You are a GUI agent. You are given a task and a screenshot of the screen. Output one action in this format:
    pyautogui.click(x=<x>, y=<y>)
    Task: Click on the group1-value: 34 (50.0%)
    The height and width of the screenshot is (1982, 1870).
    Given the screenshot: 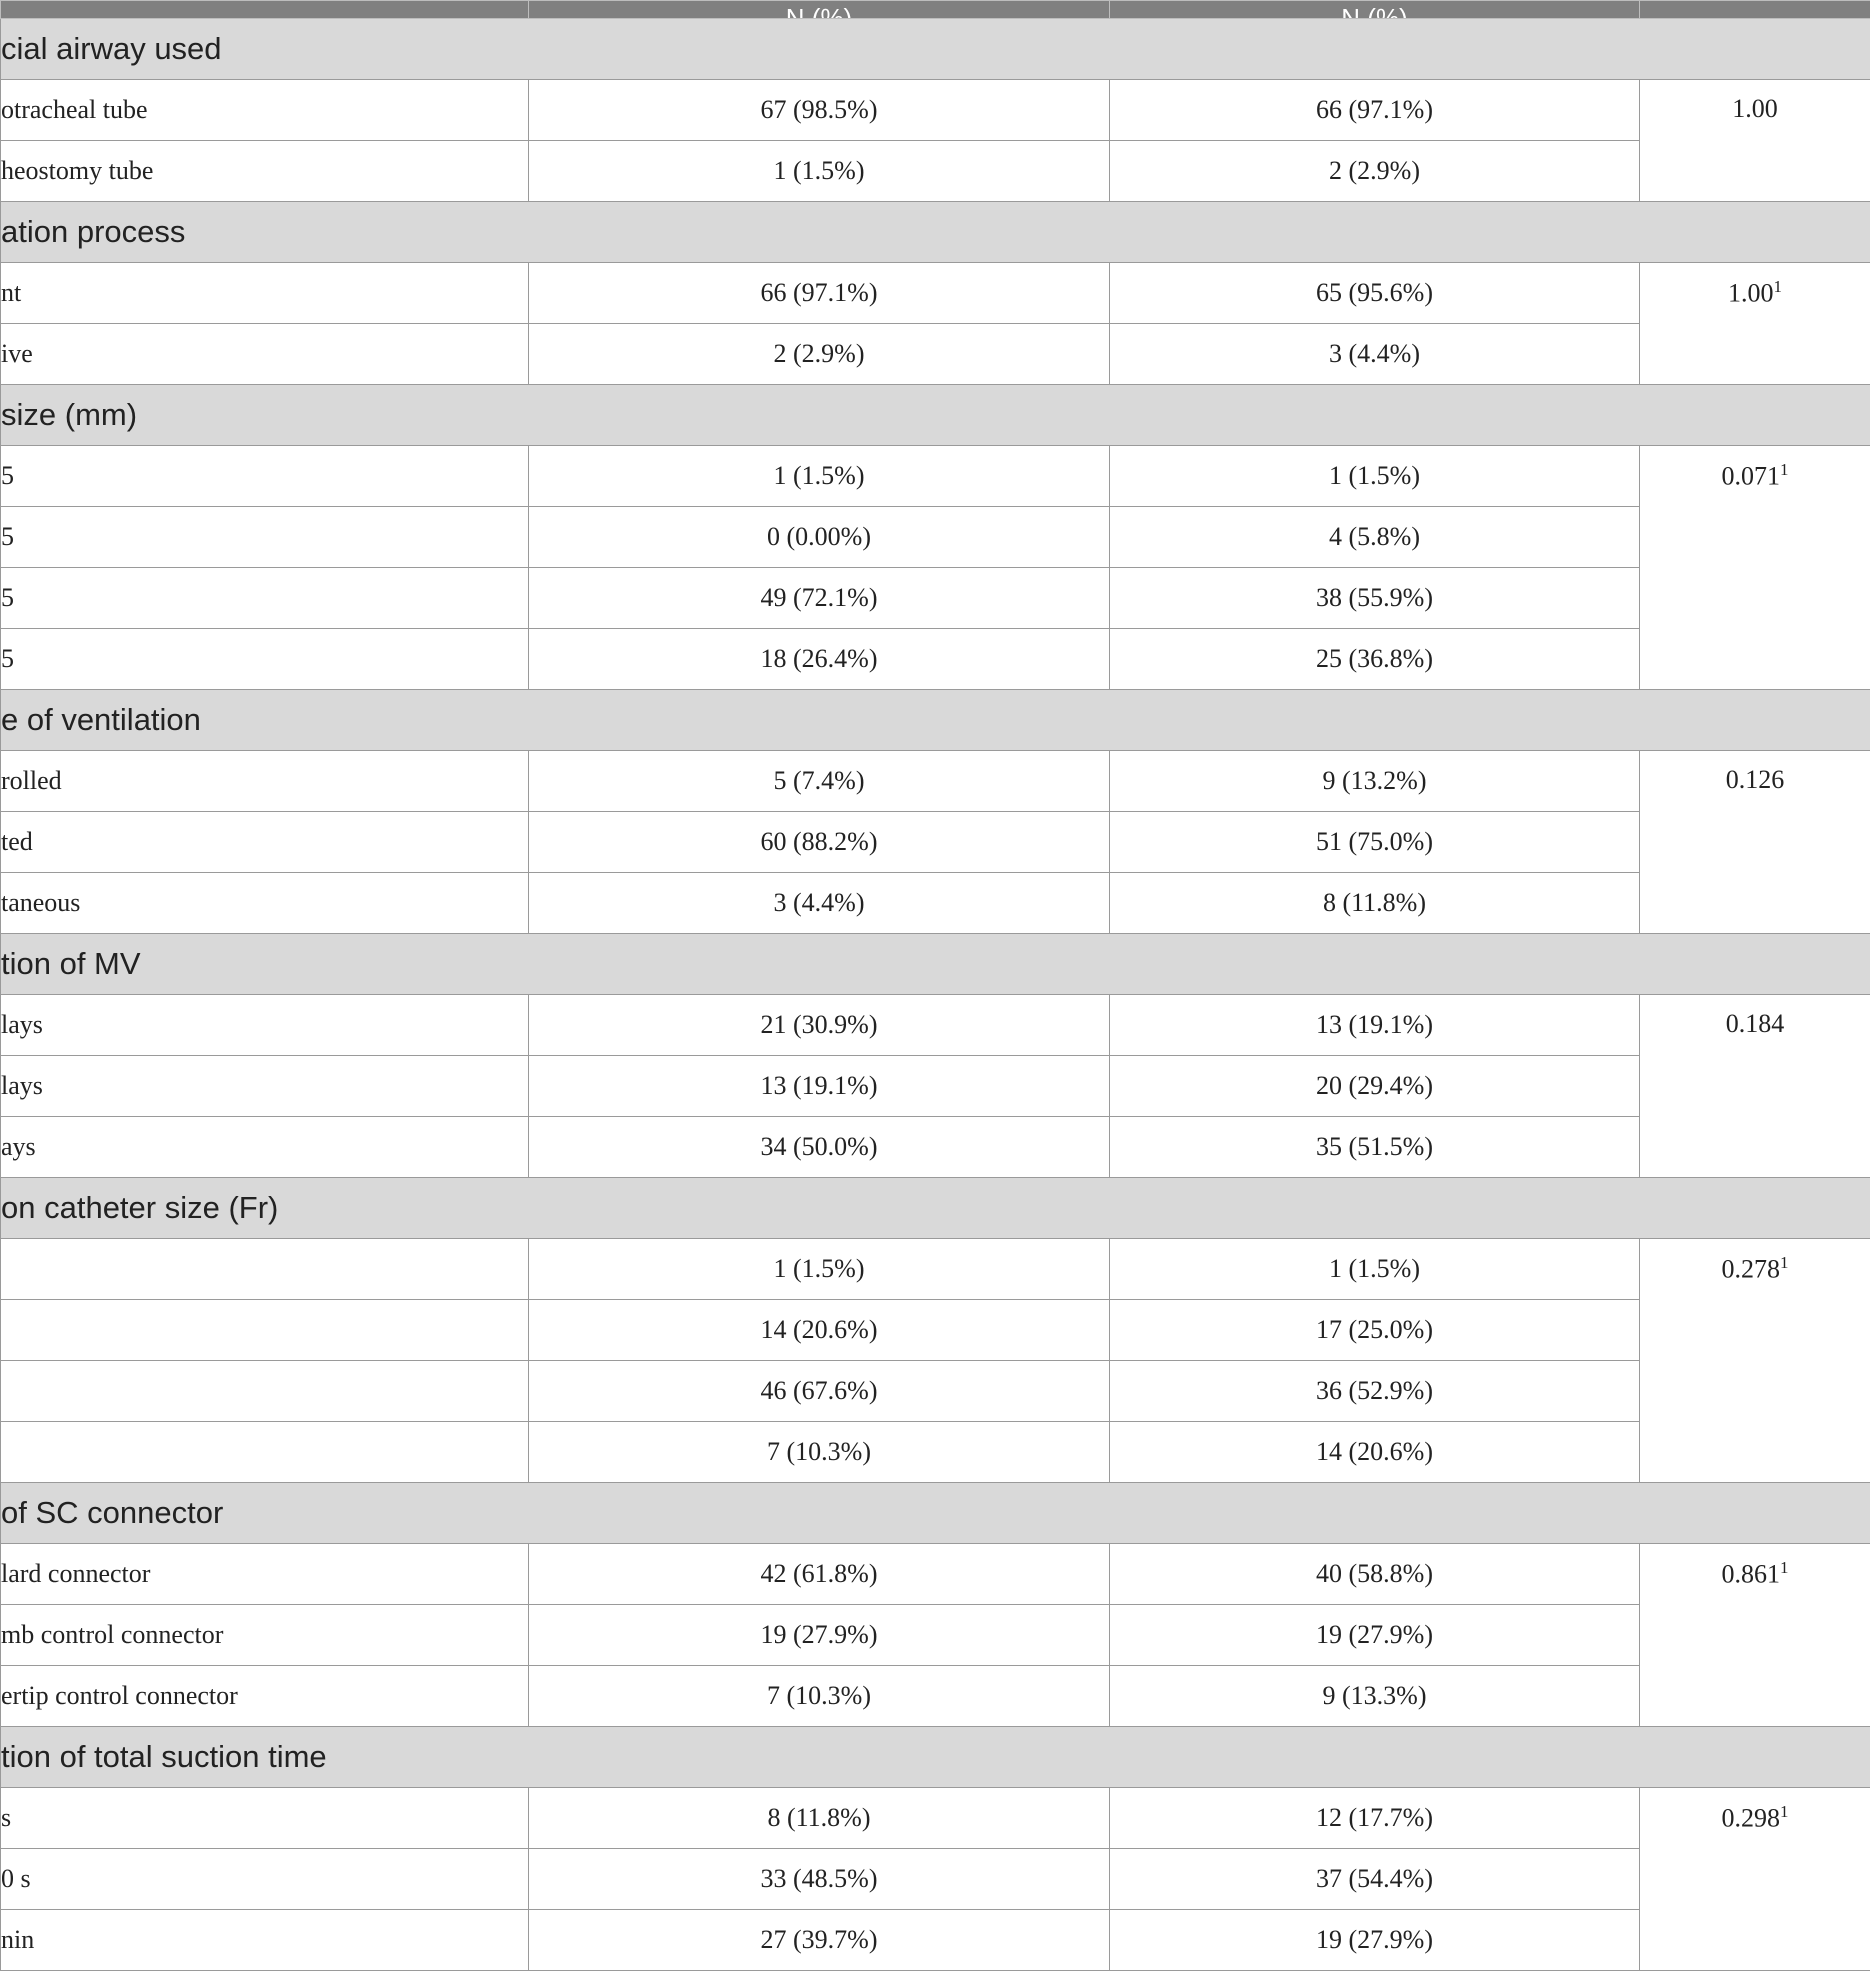 What is the action you would take?
    pyautogui.click(x=819, y=1147)
    